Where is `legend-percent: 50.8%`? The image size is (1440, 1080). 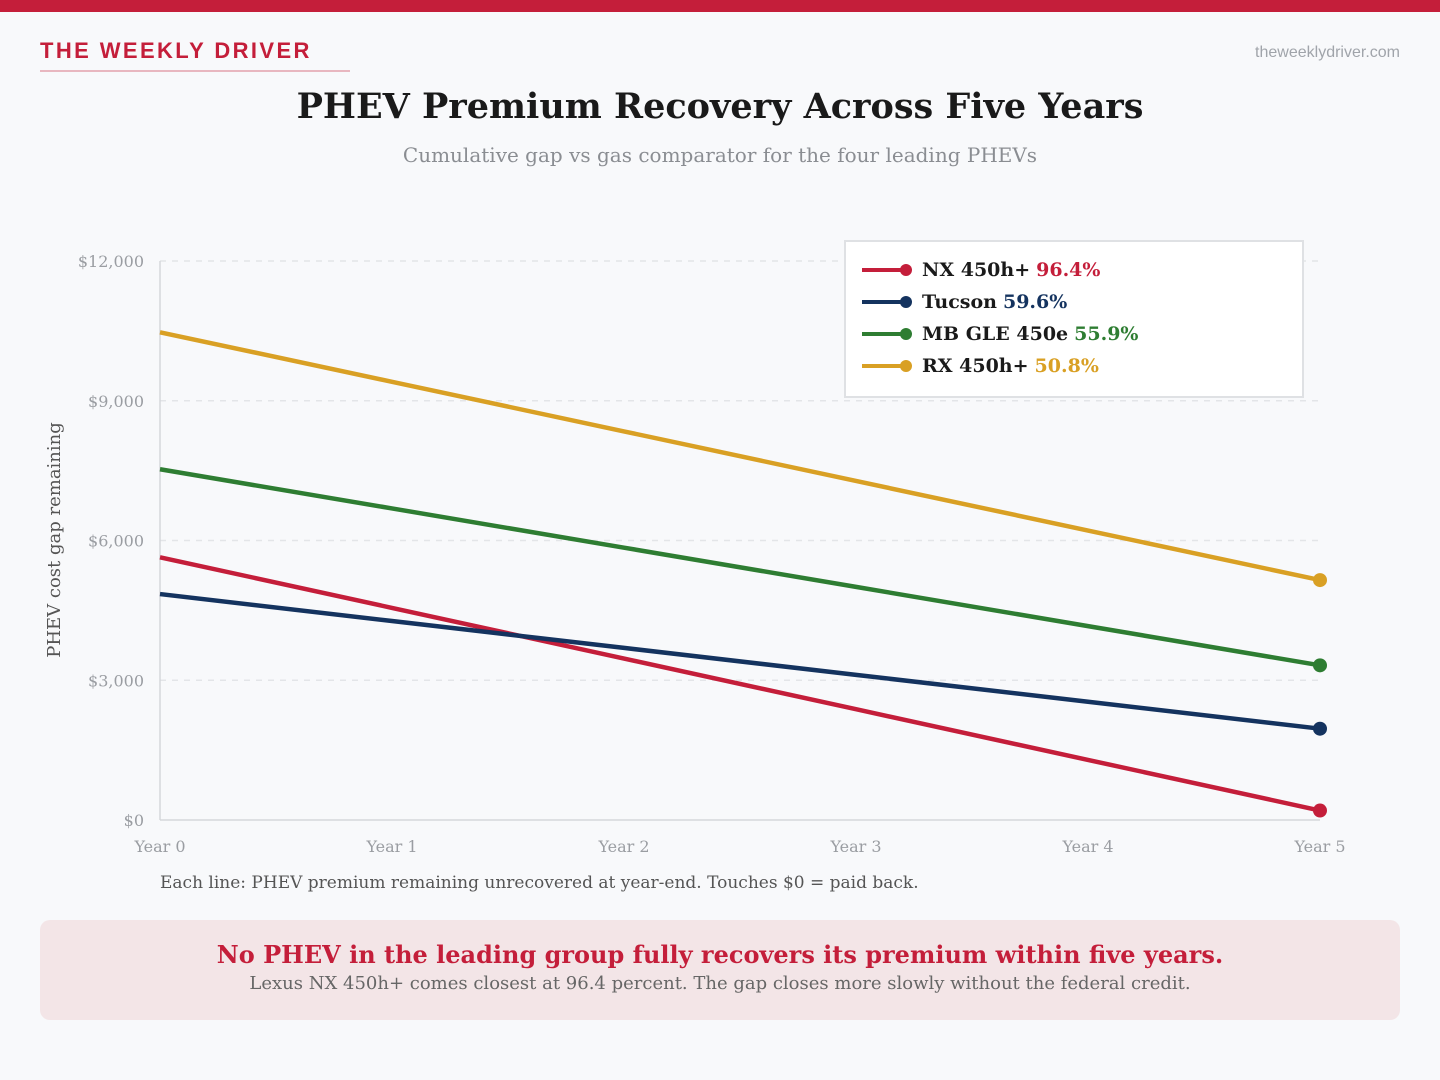 legend-percent: 50.8% is located at coordinates (1066, 366).